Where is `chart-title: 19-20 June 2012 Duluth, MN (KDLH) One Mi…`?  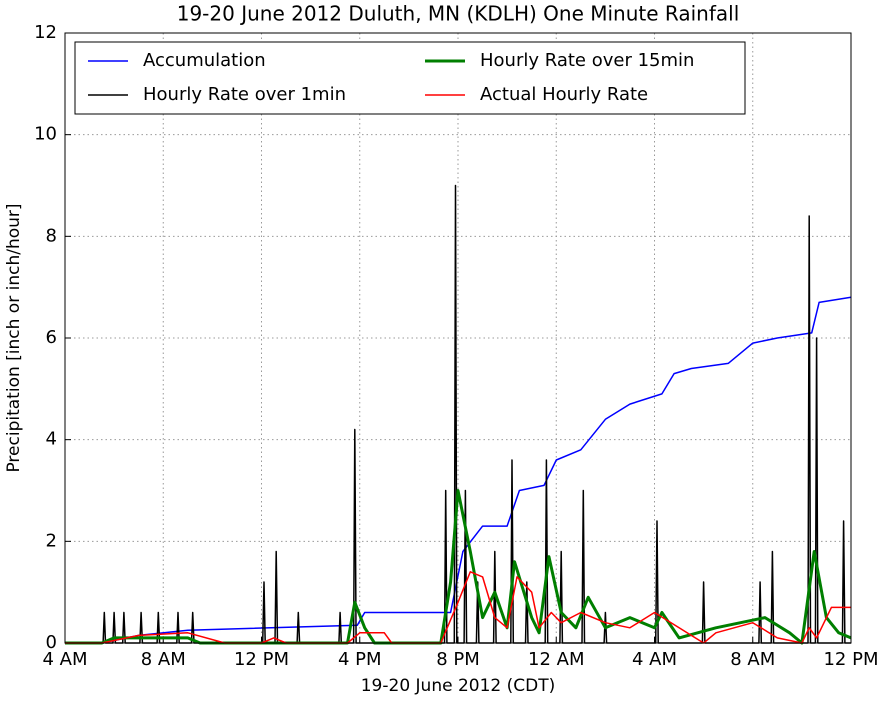 chart-title: 19-20 June 2012 Duluth, MN (KDLH) One Mi… is located at coordinates (458, 14).